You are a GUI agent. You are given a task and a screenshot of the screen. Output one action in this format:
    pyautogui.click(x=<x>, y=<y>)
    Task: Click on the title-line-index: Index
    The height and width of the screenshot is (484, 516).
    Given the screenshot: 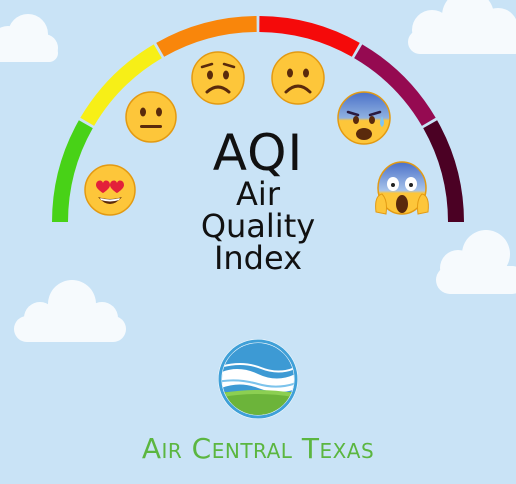 What is the action you would take?
    pyautogui.click(x=258, y=258)
    